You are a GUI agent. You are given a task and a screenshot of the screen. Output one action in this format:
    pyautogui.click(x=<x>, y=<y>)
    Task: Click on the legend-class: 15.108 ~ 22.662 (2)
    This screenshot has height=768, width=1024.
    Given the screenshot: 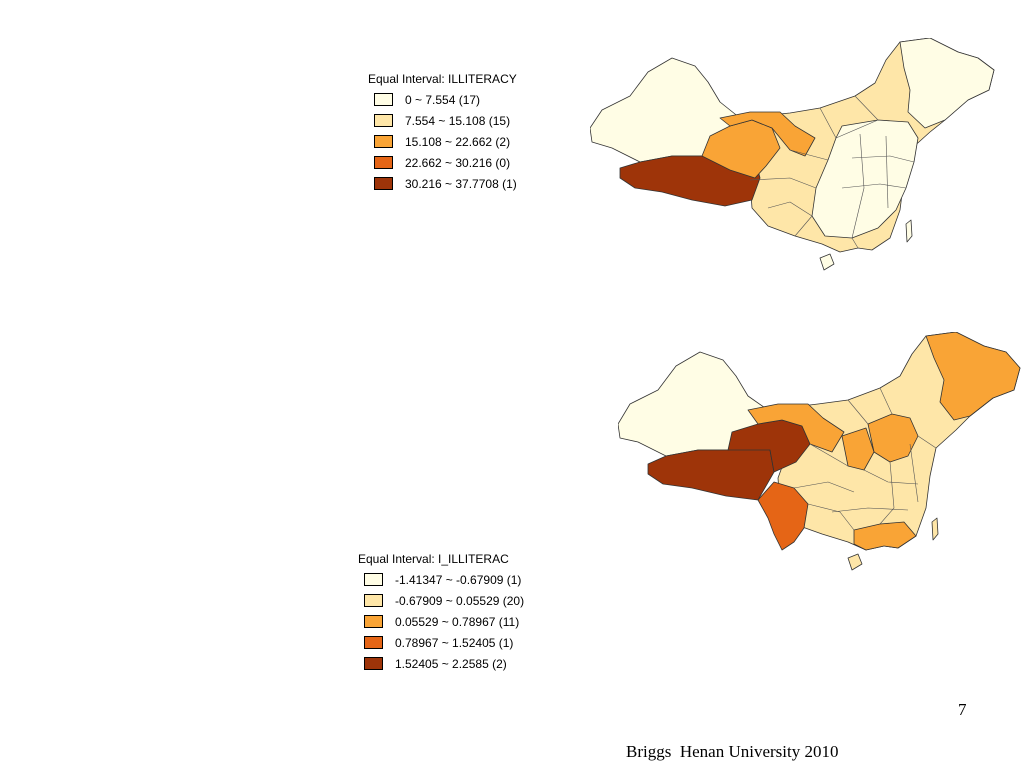 What is the action you would take?
    pyautogui.click(x=442, y=141)
    